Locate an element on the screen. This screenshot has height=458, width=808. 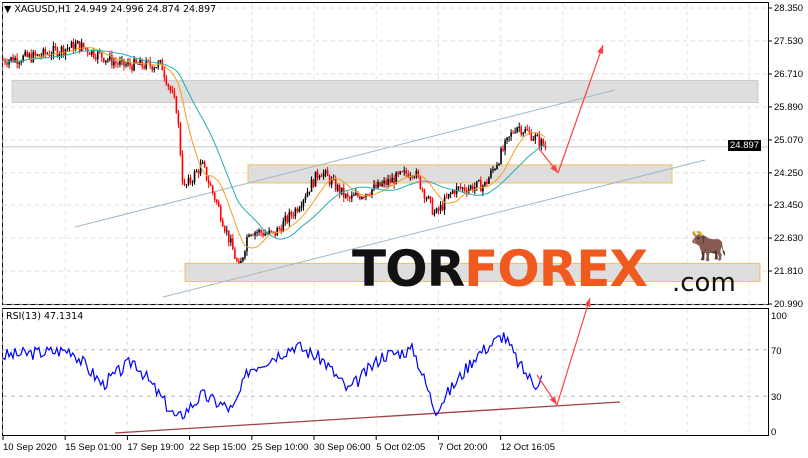
price-tick-label: 21.810 is located at coordinates (788, 271).